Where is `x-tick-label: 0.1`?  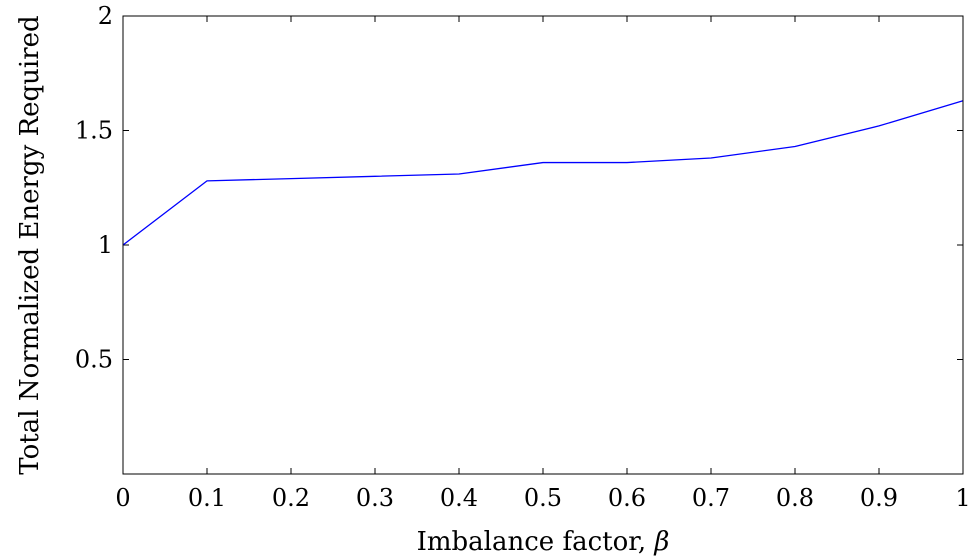 x-tick-label: 0.1 is located at coordinates (207, 498).